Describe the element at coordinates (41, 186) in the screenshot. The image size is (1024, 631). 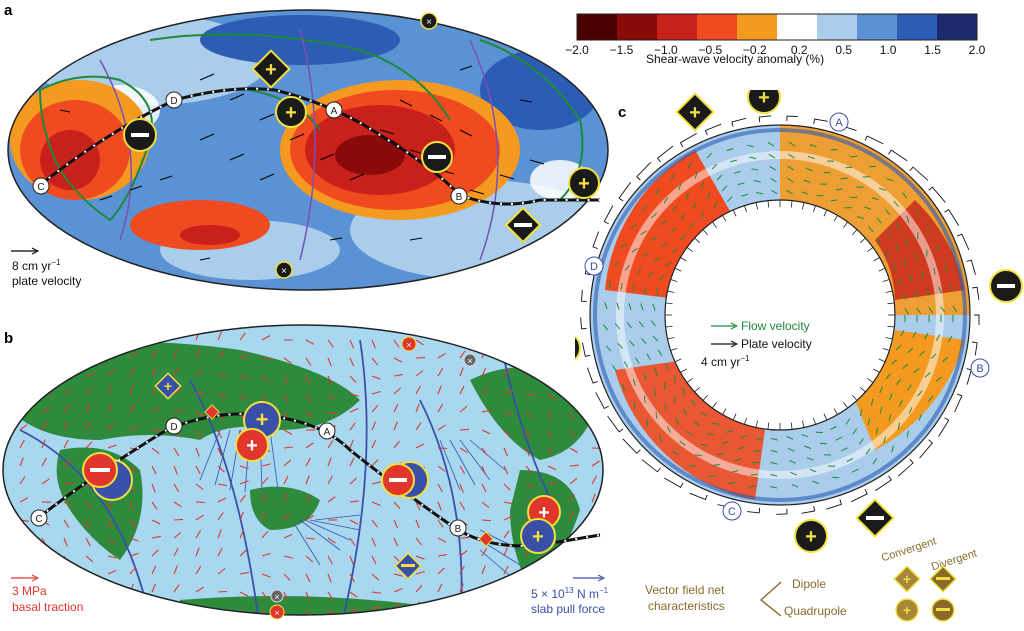
I see `point-c-marker-a: C` at that location.